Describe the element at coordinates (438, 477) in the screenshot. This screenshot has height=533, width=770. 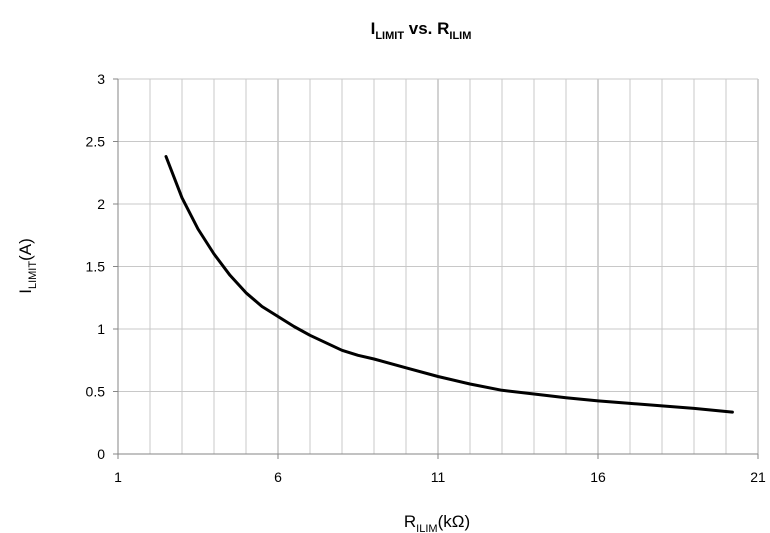
I see `x-tick-label: 11` at that location.